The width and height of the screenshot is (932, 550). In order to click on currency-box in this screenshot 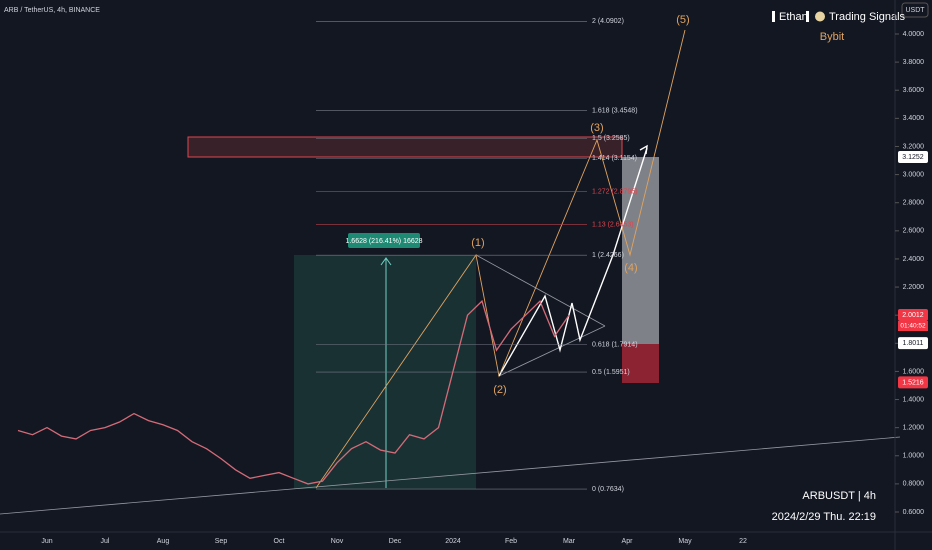, I will do `click(915, 10)`.